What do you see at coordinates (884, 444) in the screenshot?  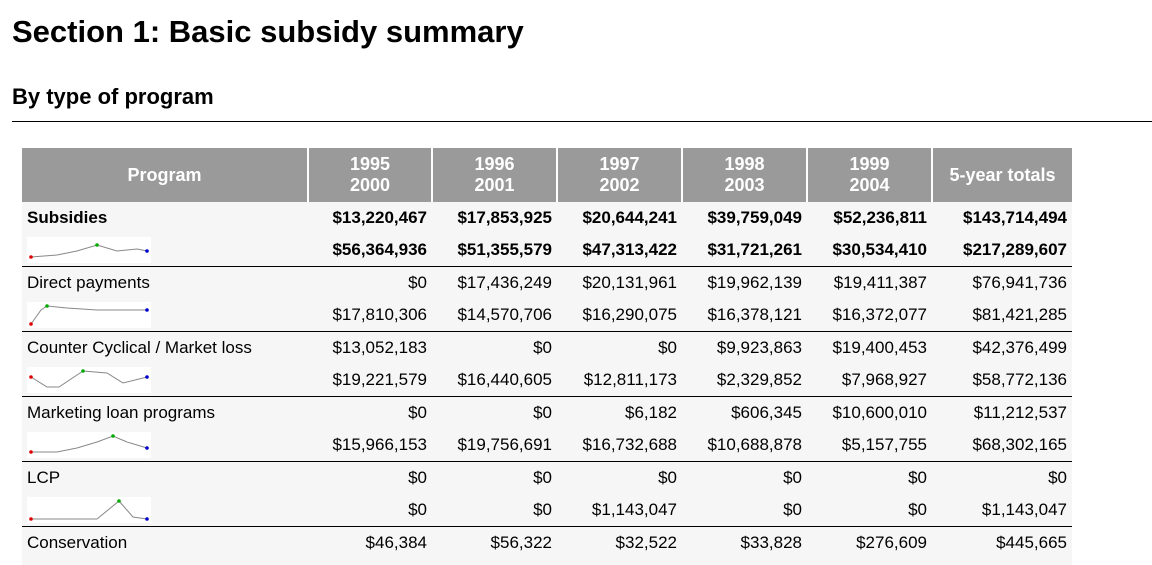 I see `value-cell: $5,157,755` at bounding box center [884, 444].